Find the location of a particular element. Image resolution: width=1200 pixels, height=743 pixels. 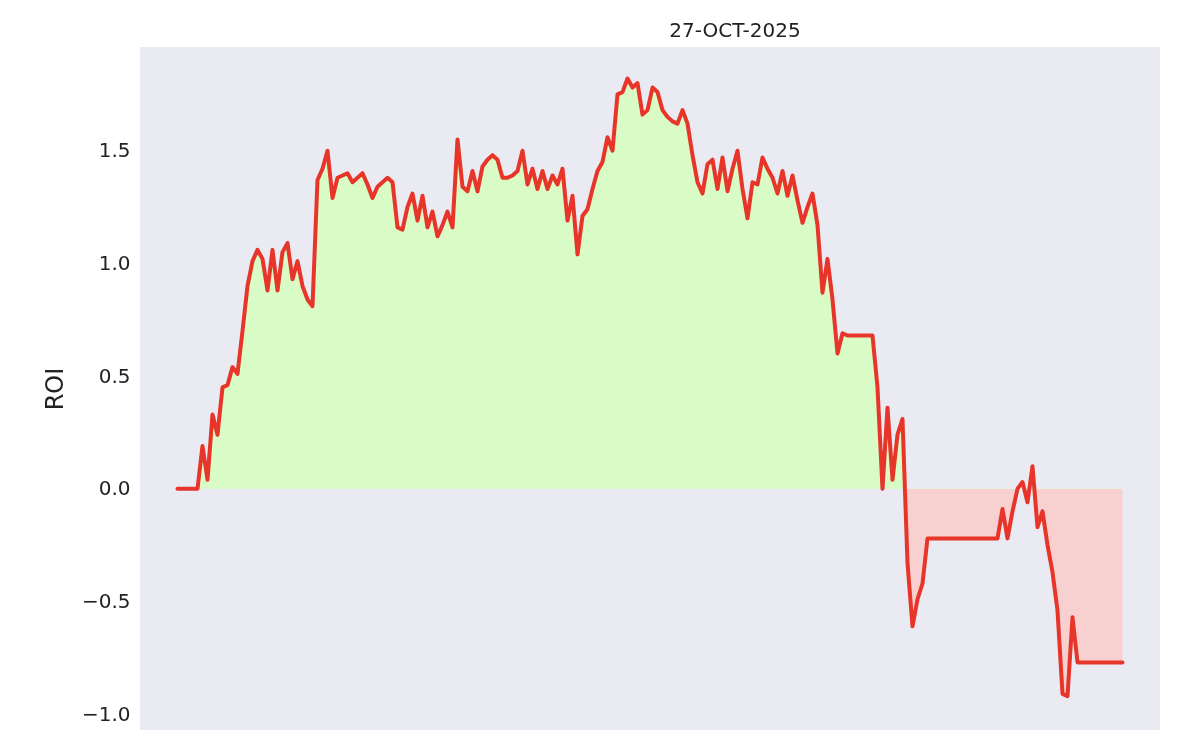

chart-title: 27-OCT-2025 is located at coordinates (735, 30).